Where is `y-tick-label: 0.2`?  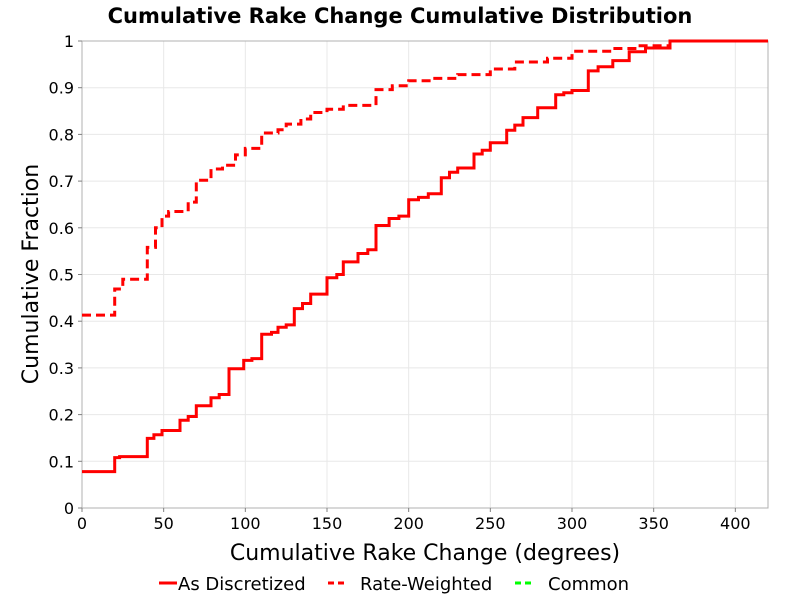
y-tick-label: 0.2 is located at coordinates (61, 415).